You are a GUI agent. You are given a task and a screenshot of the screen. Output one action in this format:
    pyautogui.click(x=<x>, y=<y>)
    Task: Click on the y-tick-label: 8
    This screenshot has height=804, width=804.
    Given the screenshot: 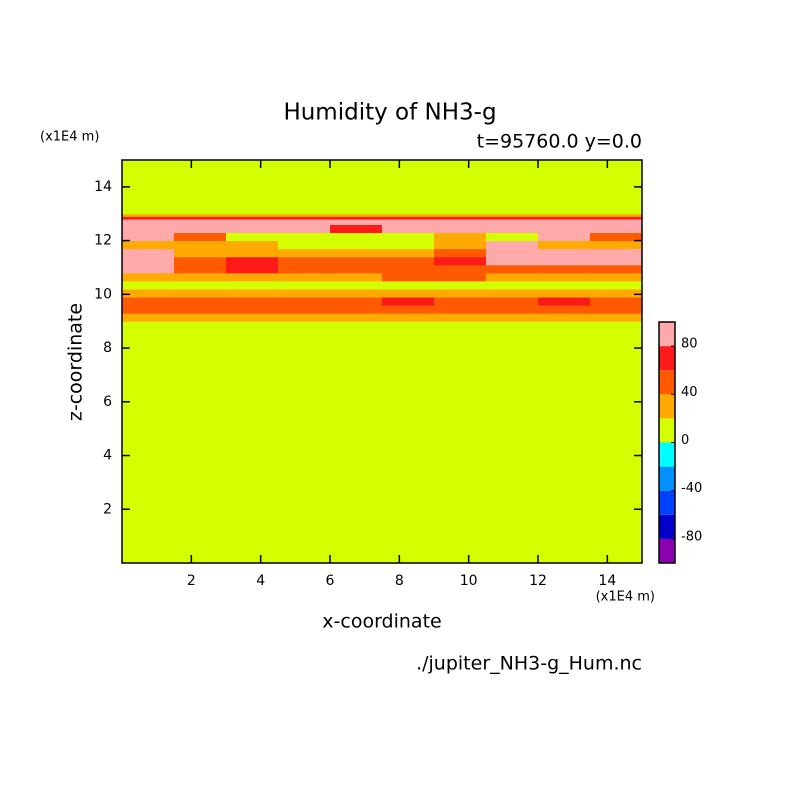 What is the action you would take?
    pyautogui.click(x=107, y=348)
    